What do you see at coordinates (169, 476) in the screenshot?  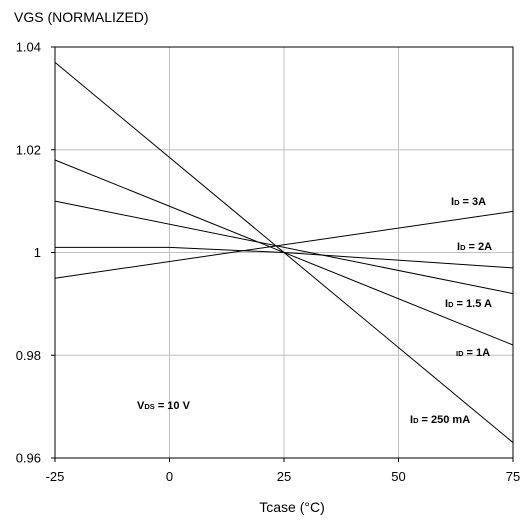 I see `x-tick-label: 0` at bounding box center [169, 476].